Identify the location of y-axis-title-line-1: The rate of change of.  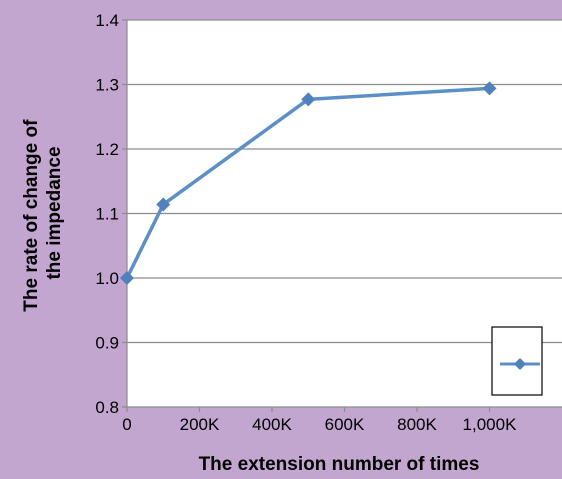
(31, 215).